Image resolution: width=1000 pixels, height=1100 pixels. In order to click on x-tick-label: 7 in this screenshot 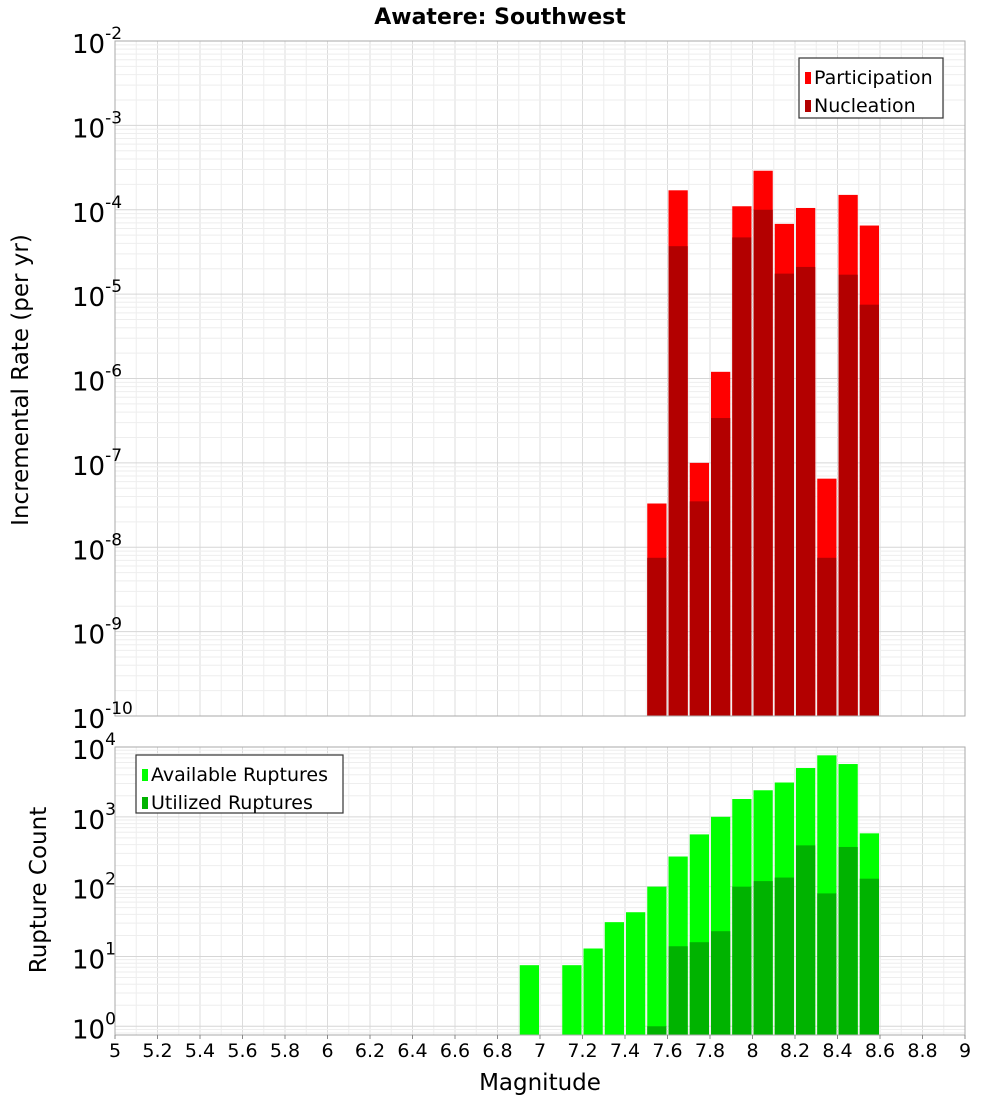, I will do `click(540, 1051)`.